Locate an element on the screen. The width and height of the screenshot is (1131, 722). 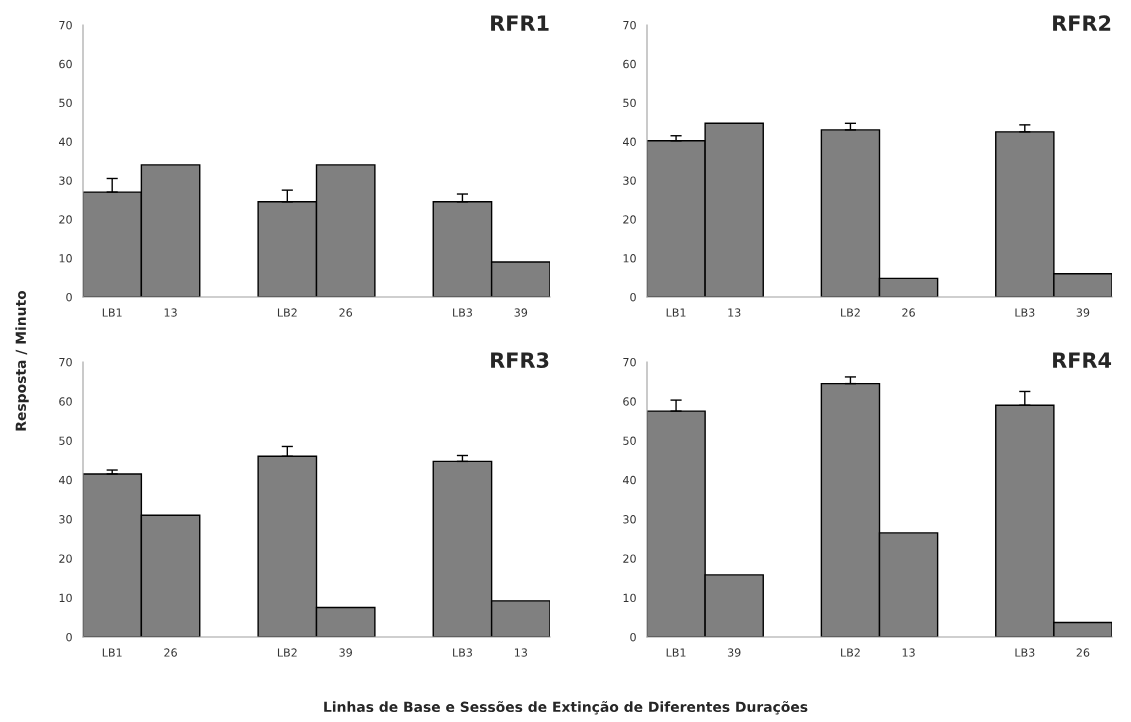
chart-title: RFR2 is located at coordinates (1082, 23).